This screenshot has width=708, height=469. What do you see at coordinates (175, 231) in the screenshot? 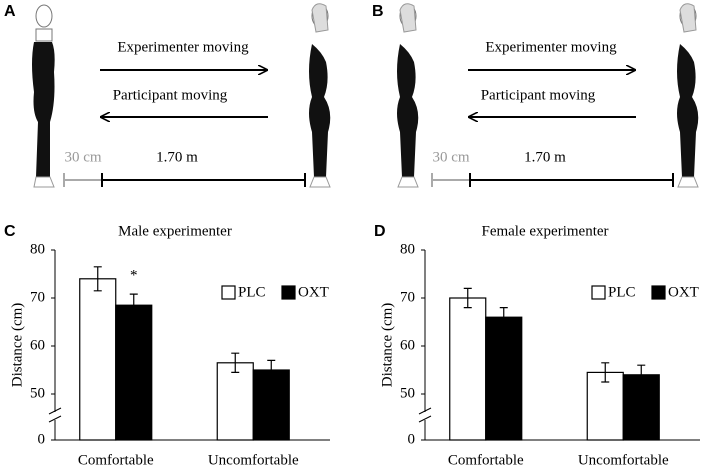
I see `chart-title: Male experimenter` at bounding box center [175, 231].